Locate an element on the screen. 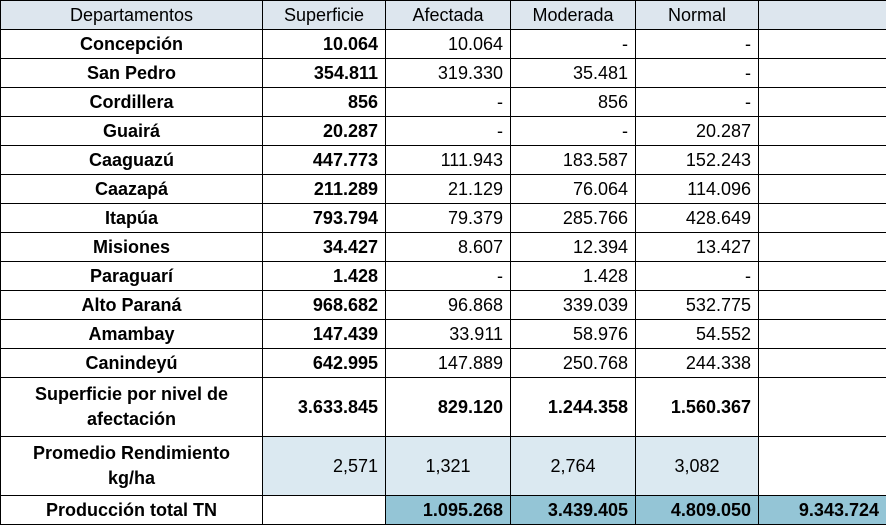  row-afectada: 96.868 is located at coordinates (448, 305).